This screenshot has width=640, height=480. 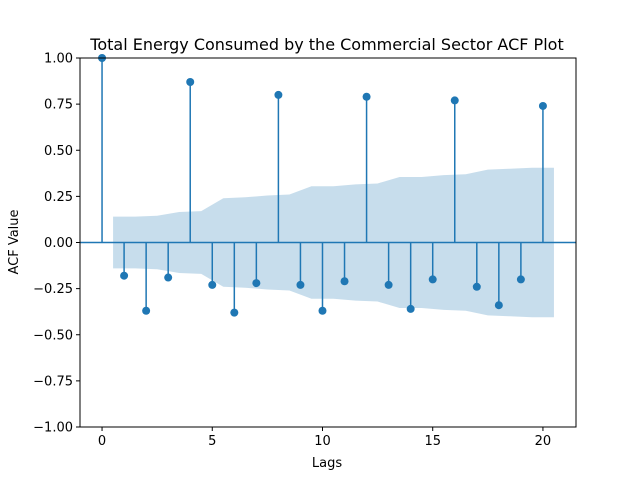 I want to click on y-tick-label: 1.00, so click(x=58, y=59).